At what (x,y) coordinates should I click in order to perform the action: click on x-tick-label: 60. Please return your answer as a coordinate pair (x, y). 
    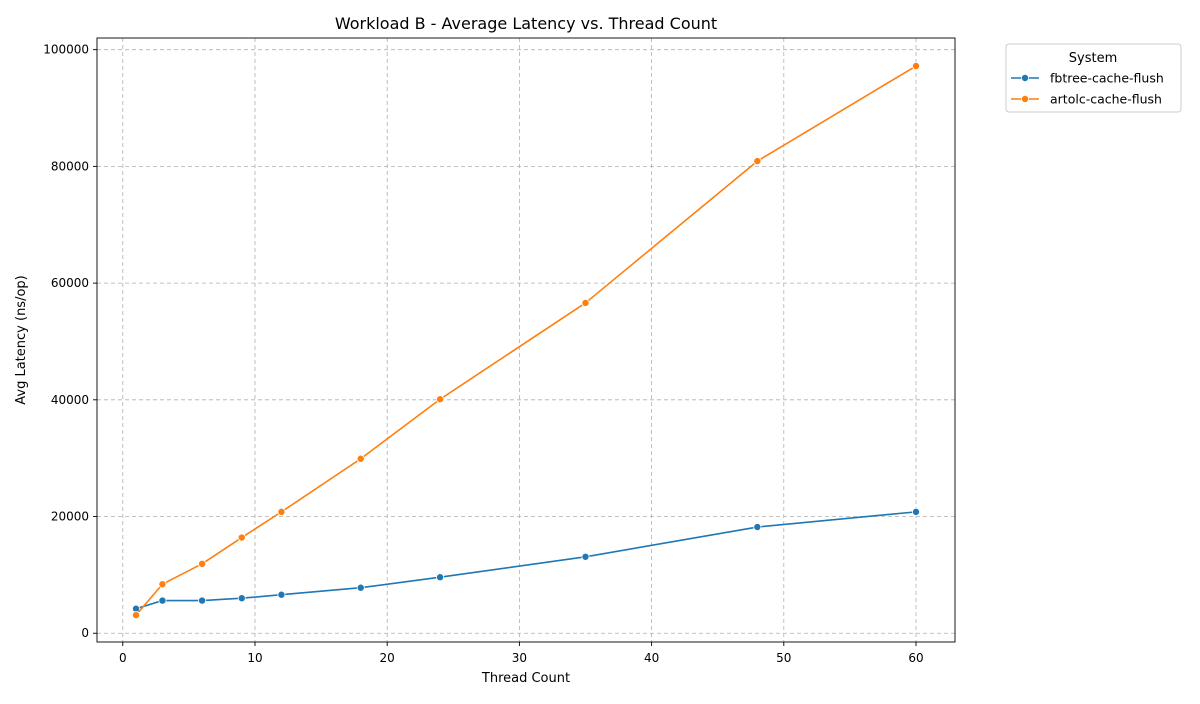
    Looking at the image, I should click on (915, 658).